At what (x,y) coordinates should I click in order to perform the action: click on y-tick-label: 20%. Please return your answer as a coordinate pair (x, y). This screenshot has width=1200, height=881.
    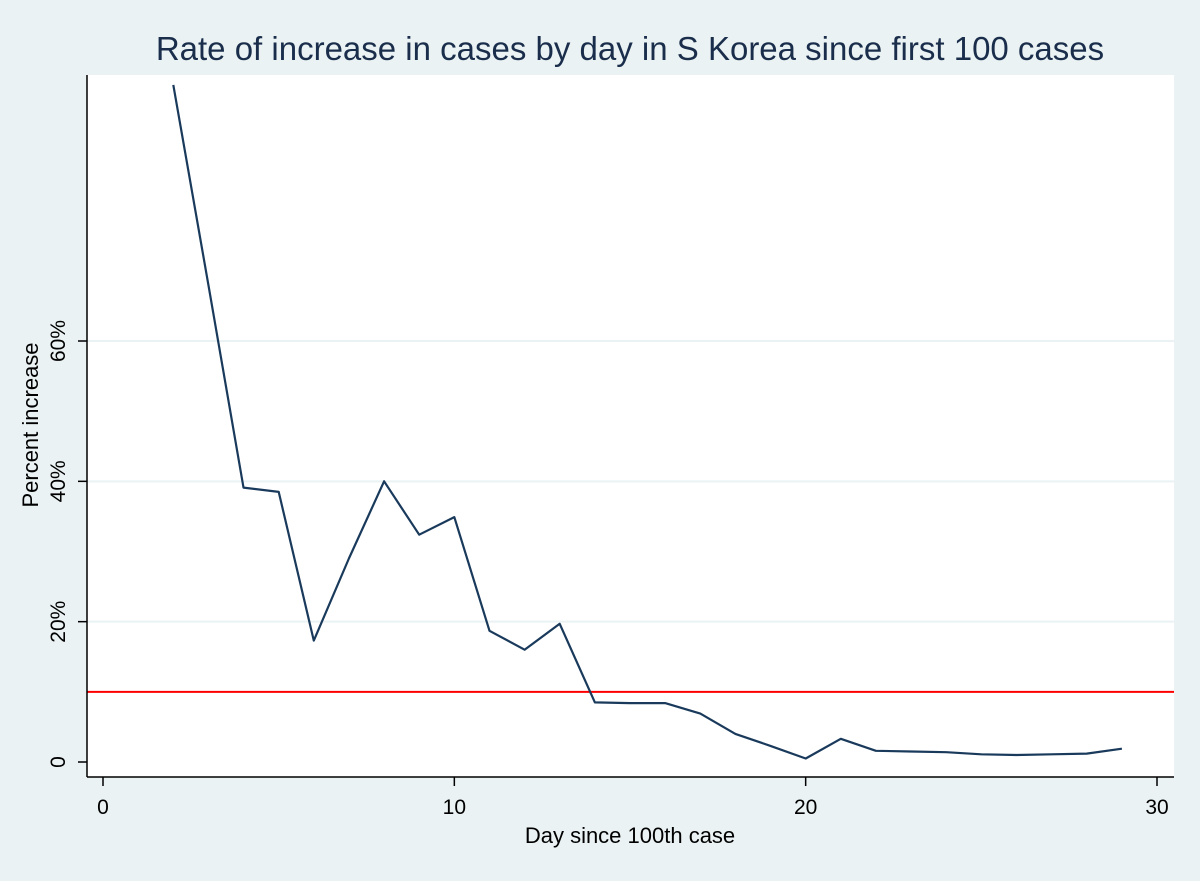
    Looking at the image, I should click on (58, 622).